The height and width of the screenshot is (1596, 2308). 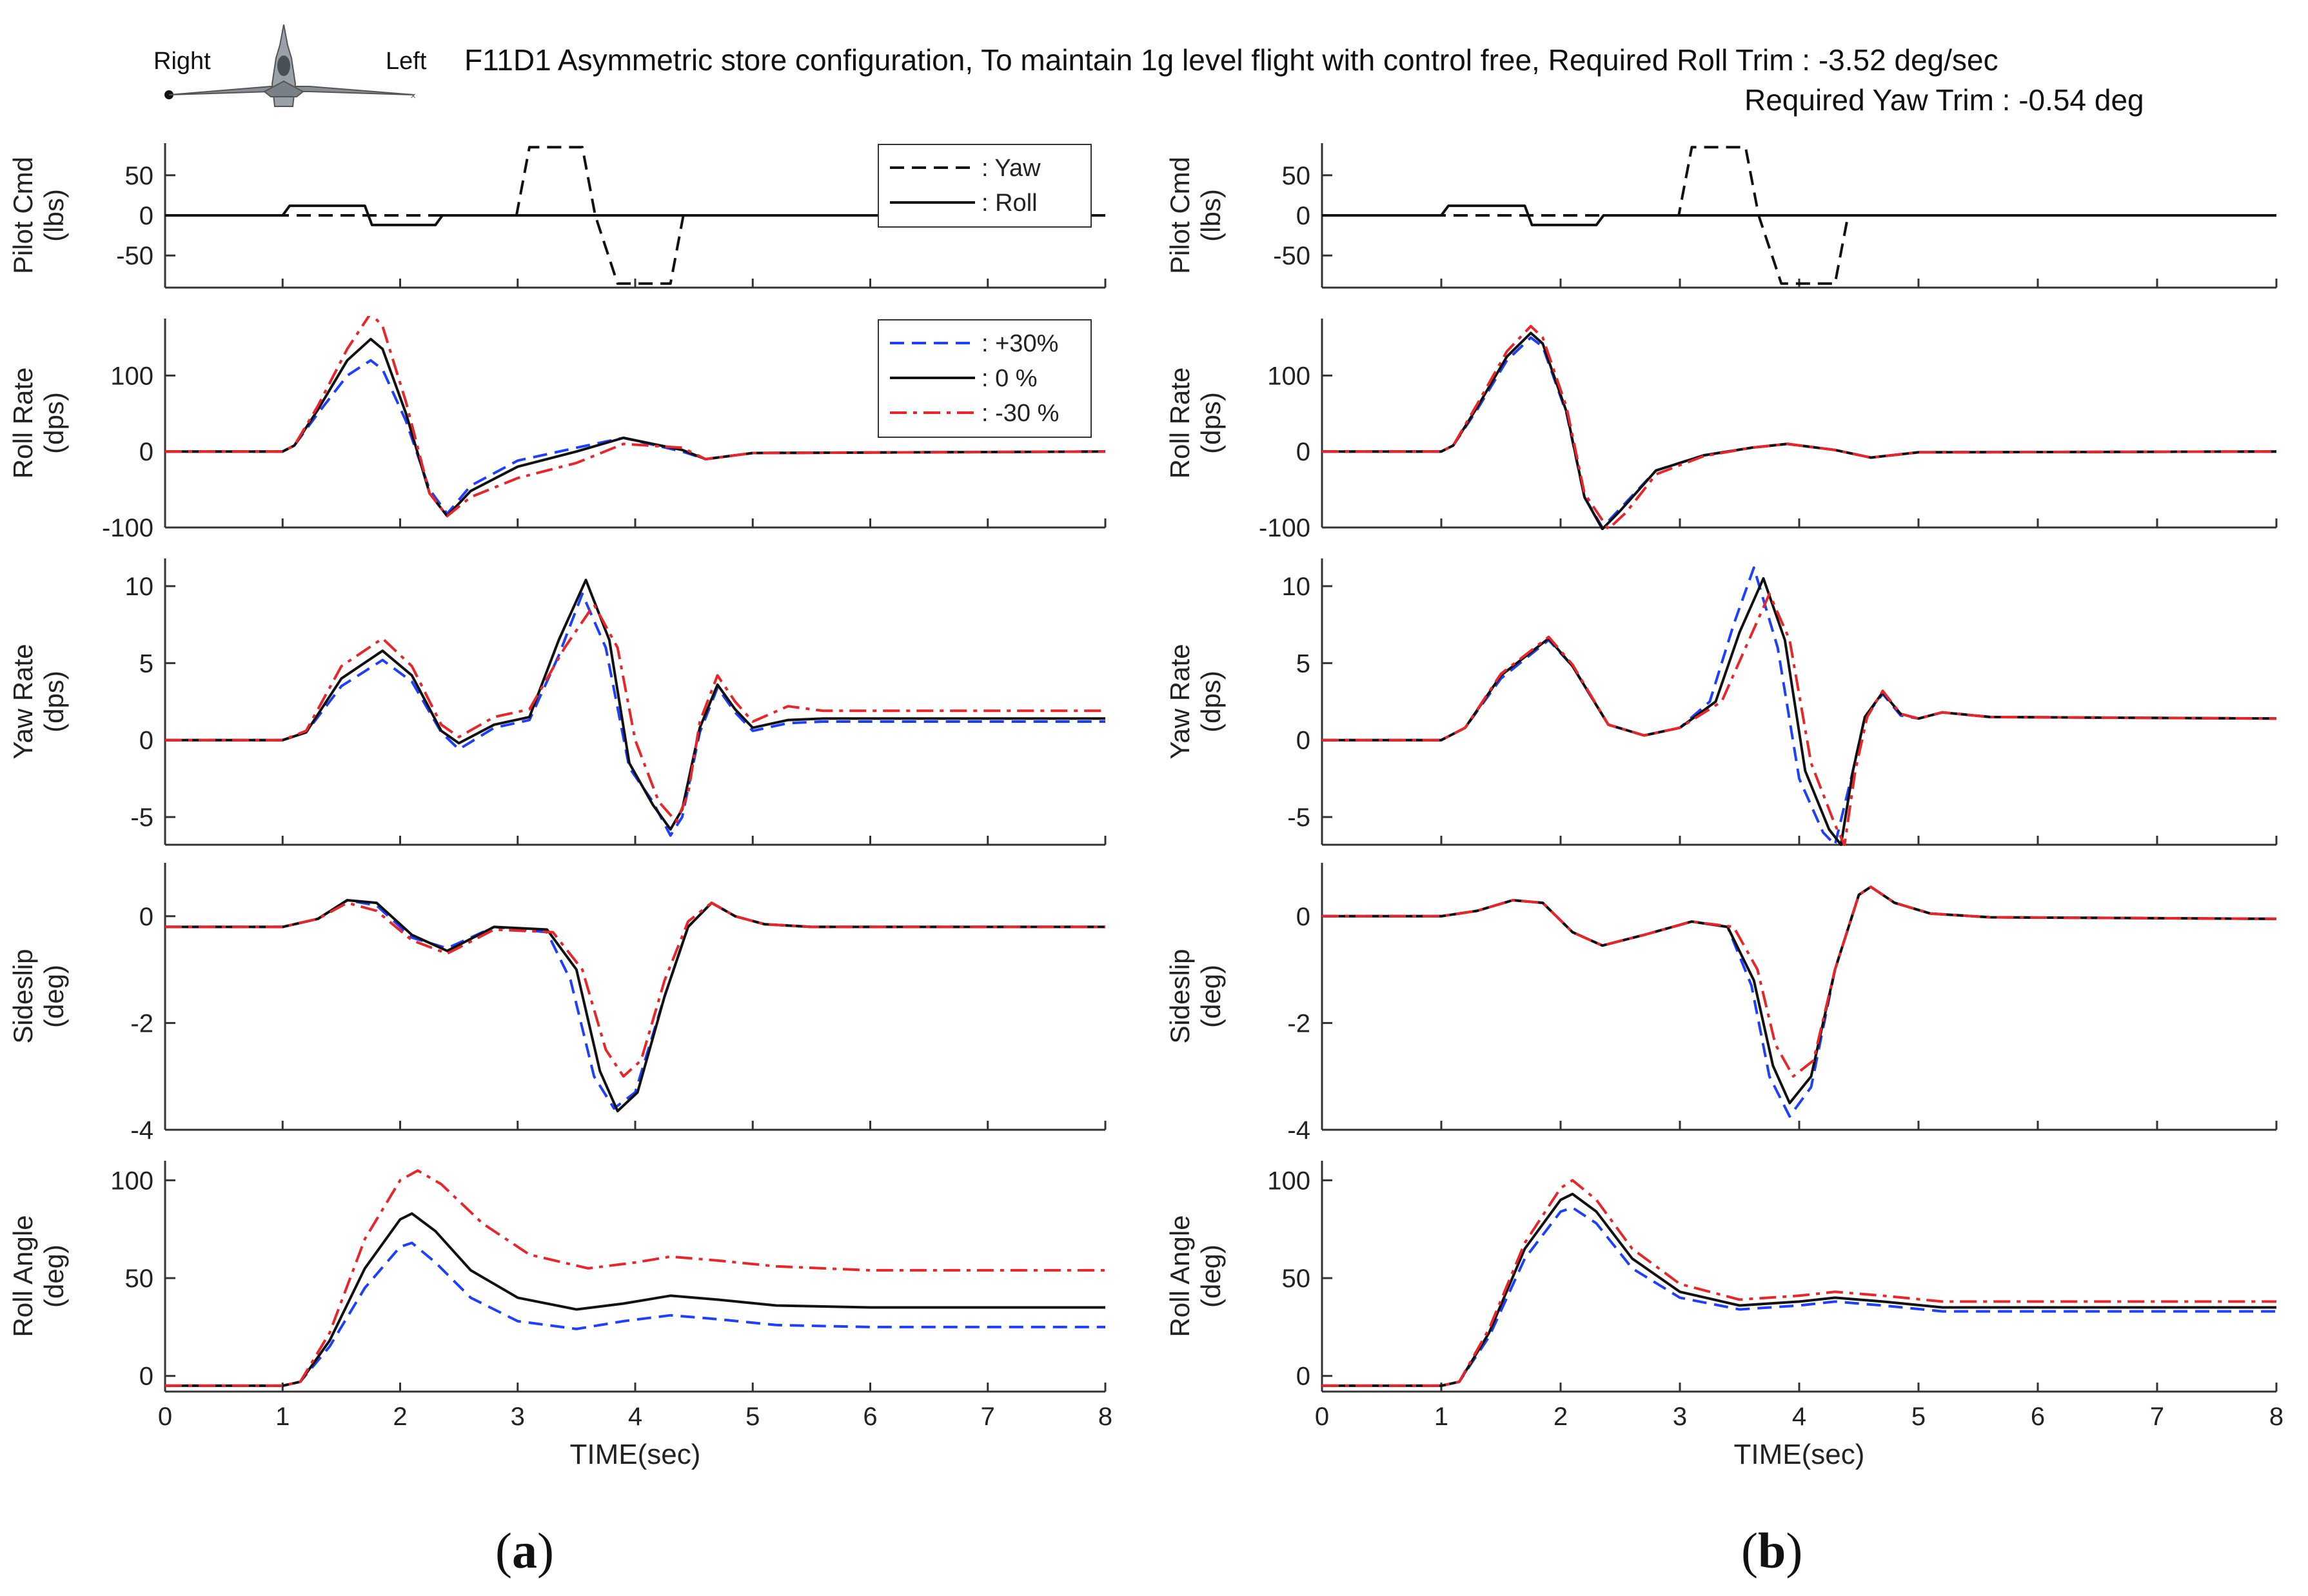 I want to click on panel-a-xlabel: TIME(sec), so click(x=635, y=1454).